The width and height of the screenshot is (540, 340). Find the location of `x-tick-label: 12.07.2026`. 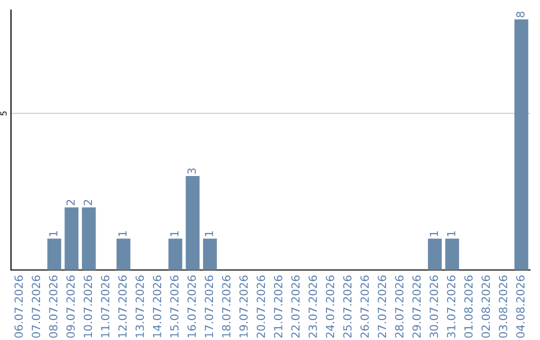

x-tick-label: 12.07.2026 is located at coordinates (122, 307).